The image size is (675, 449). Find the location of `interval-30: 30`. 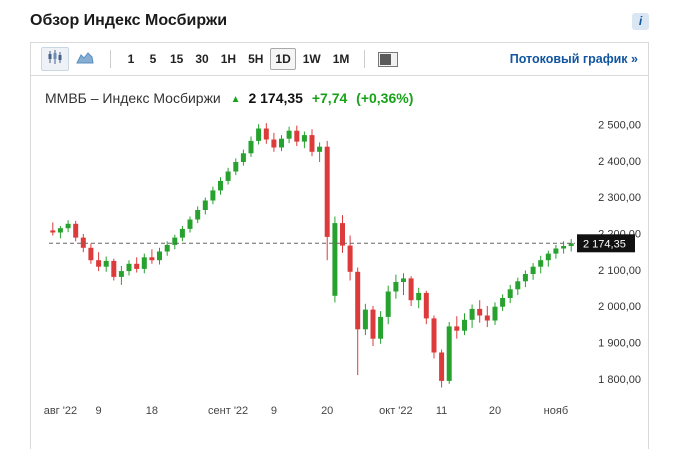

interval-30: 30 is located at coordinates (202, 59).